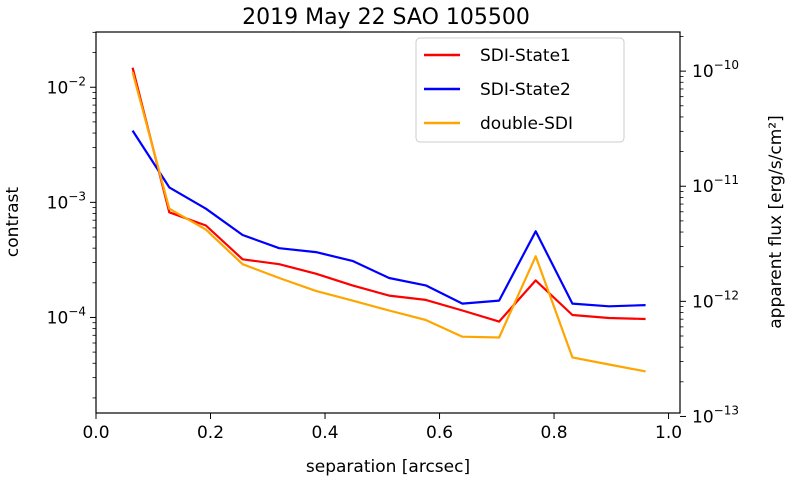  I want to click on x-tick-label: 0.8, so click(554, 433).